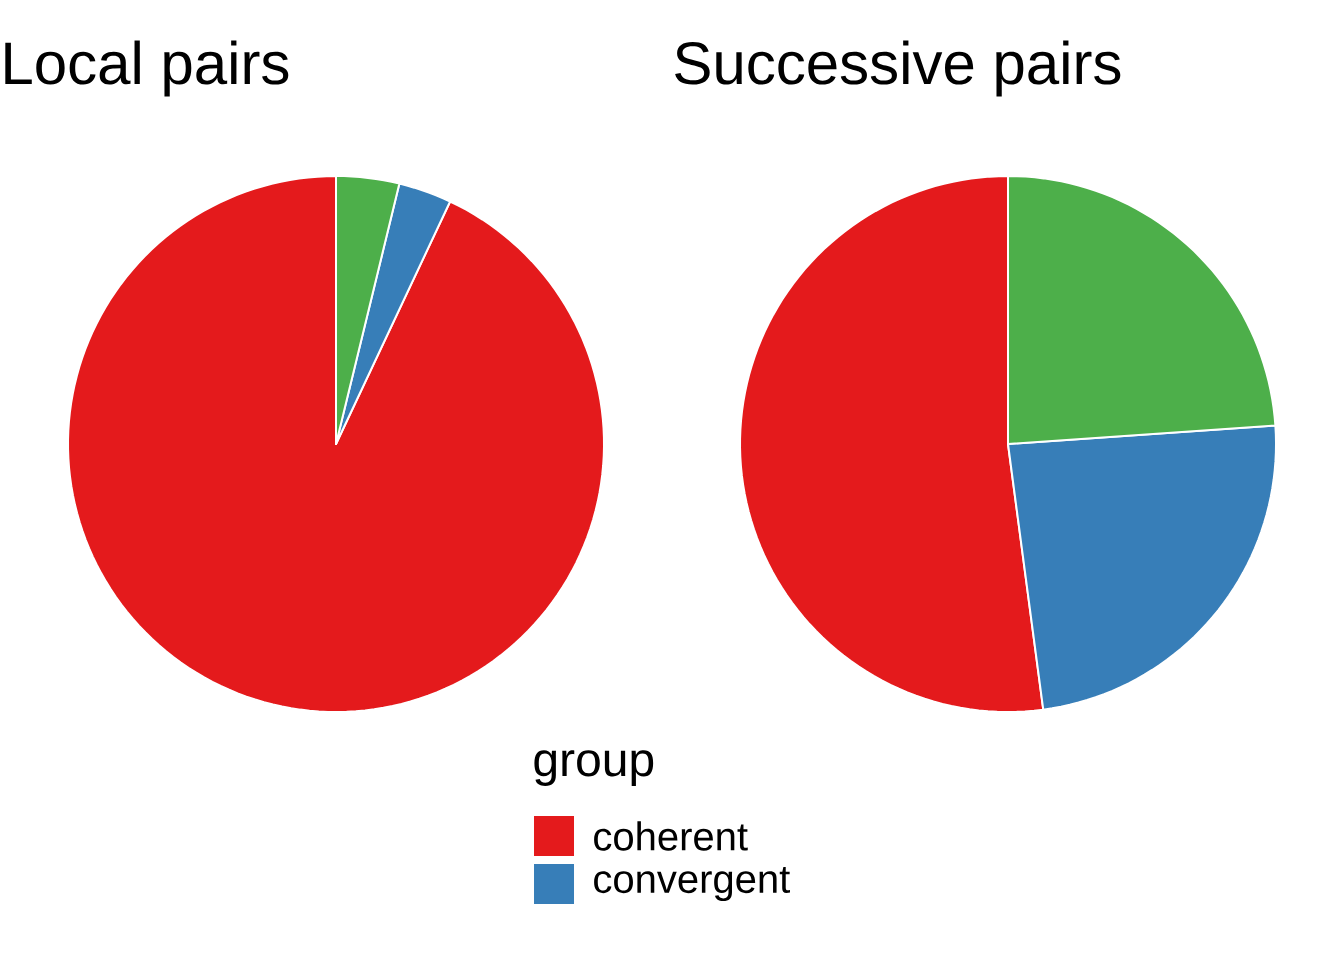 Image resolution: width=1344 pixels, height=960 pixels. Describe the element at coordinates (692, 884) in the screenshot. I see `legend-label: convergent` at that location.